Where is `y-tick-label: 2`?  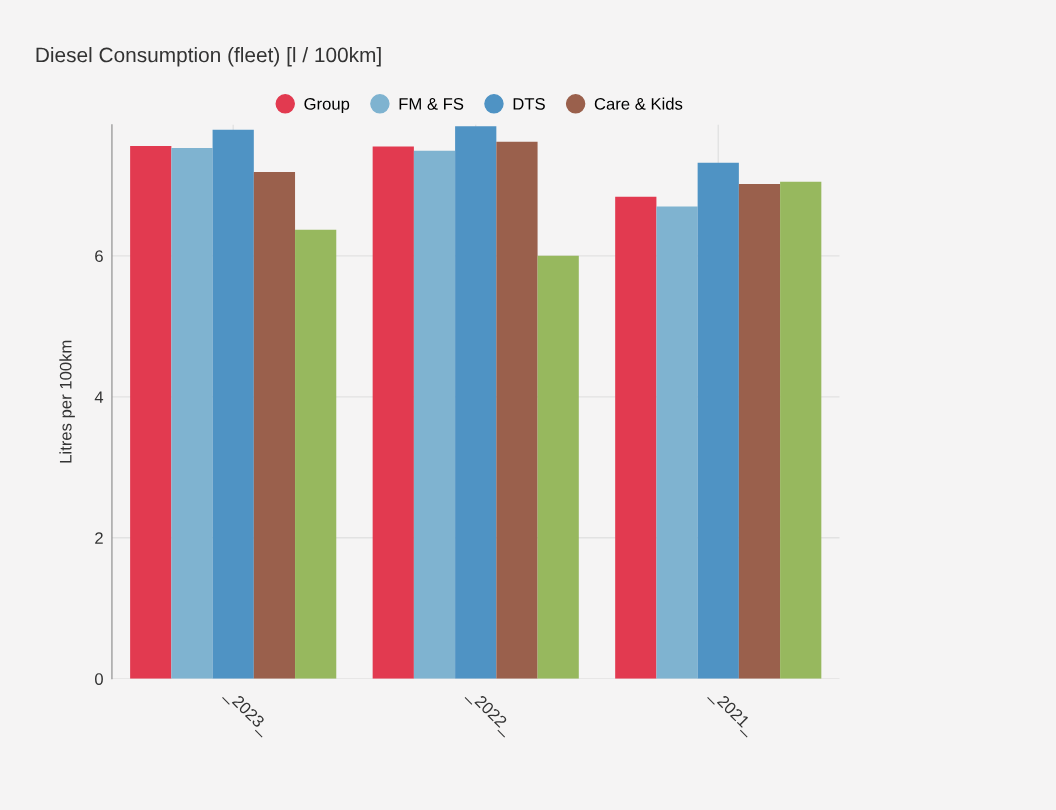
y-tick-label: 2 is located at coordinates (99, 538).